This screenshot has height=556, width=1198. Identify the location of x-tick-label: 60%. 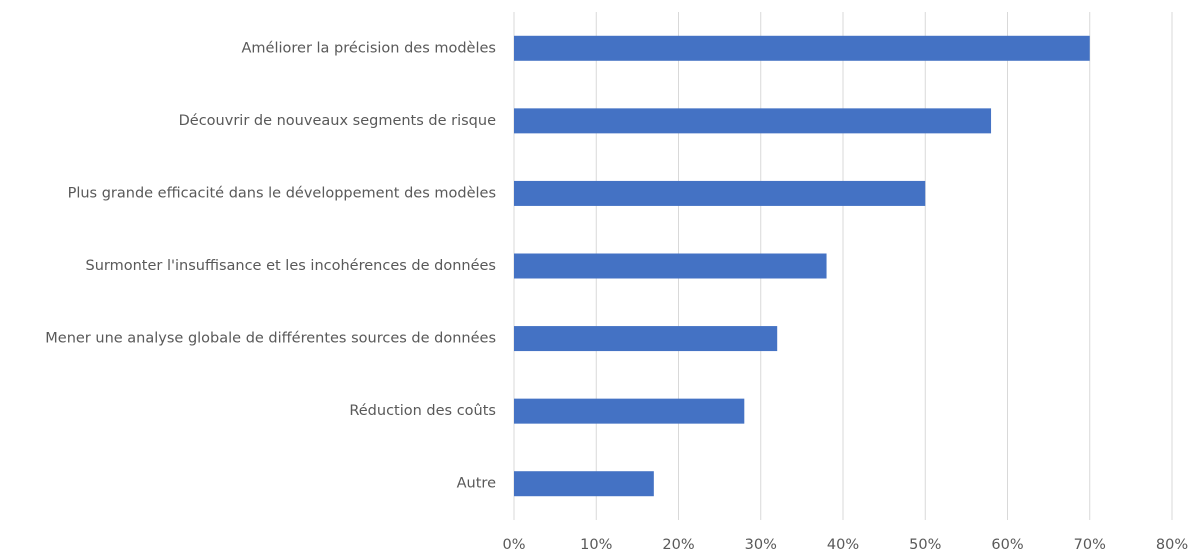
(1007, 545).